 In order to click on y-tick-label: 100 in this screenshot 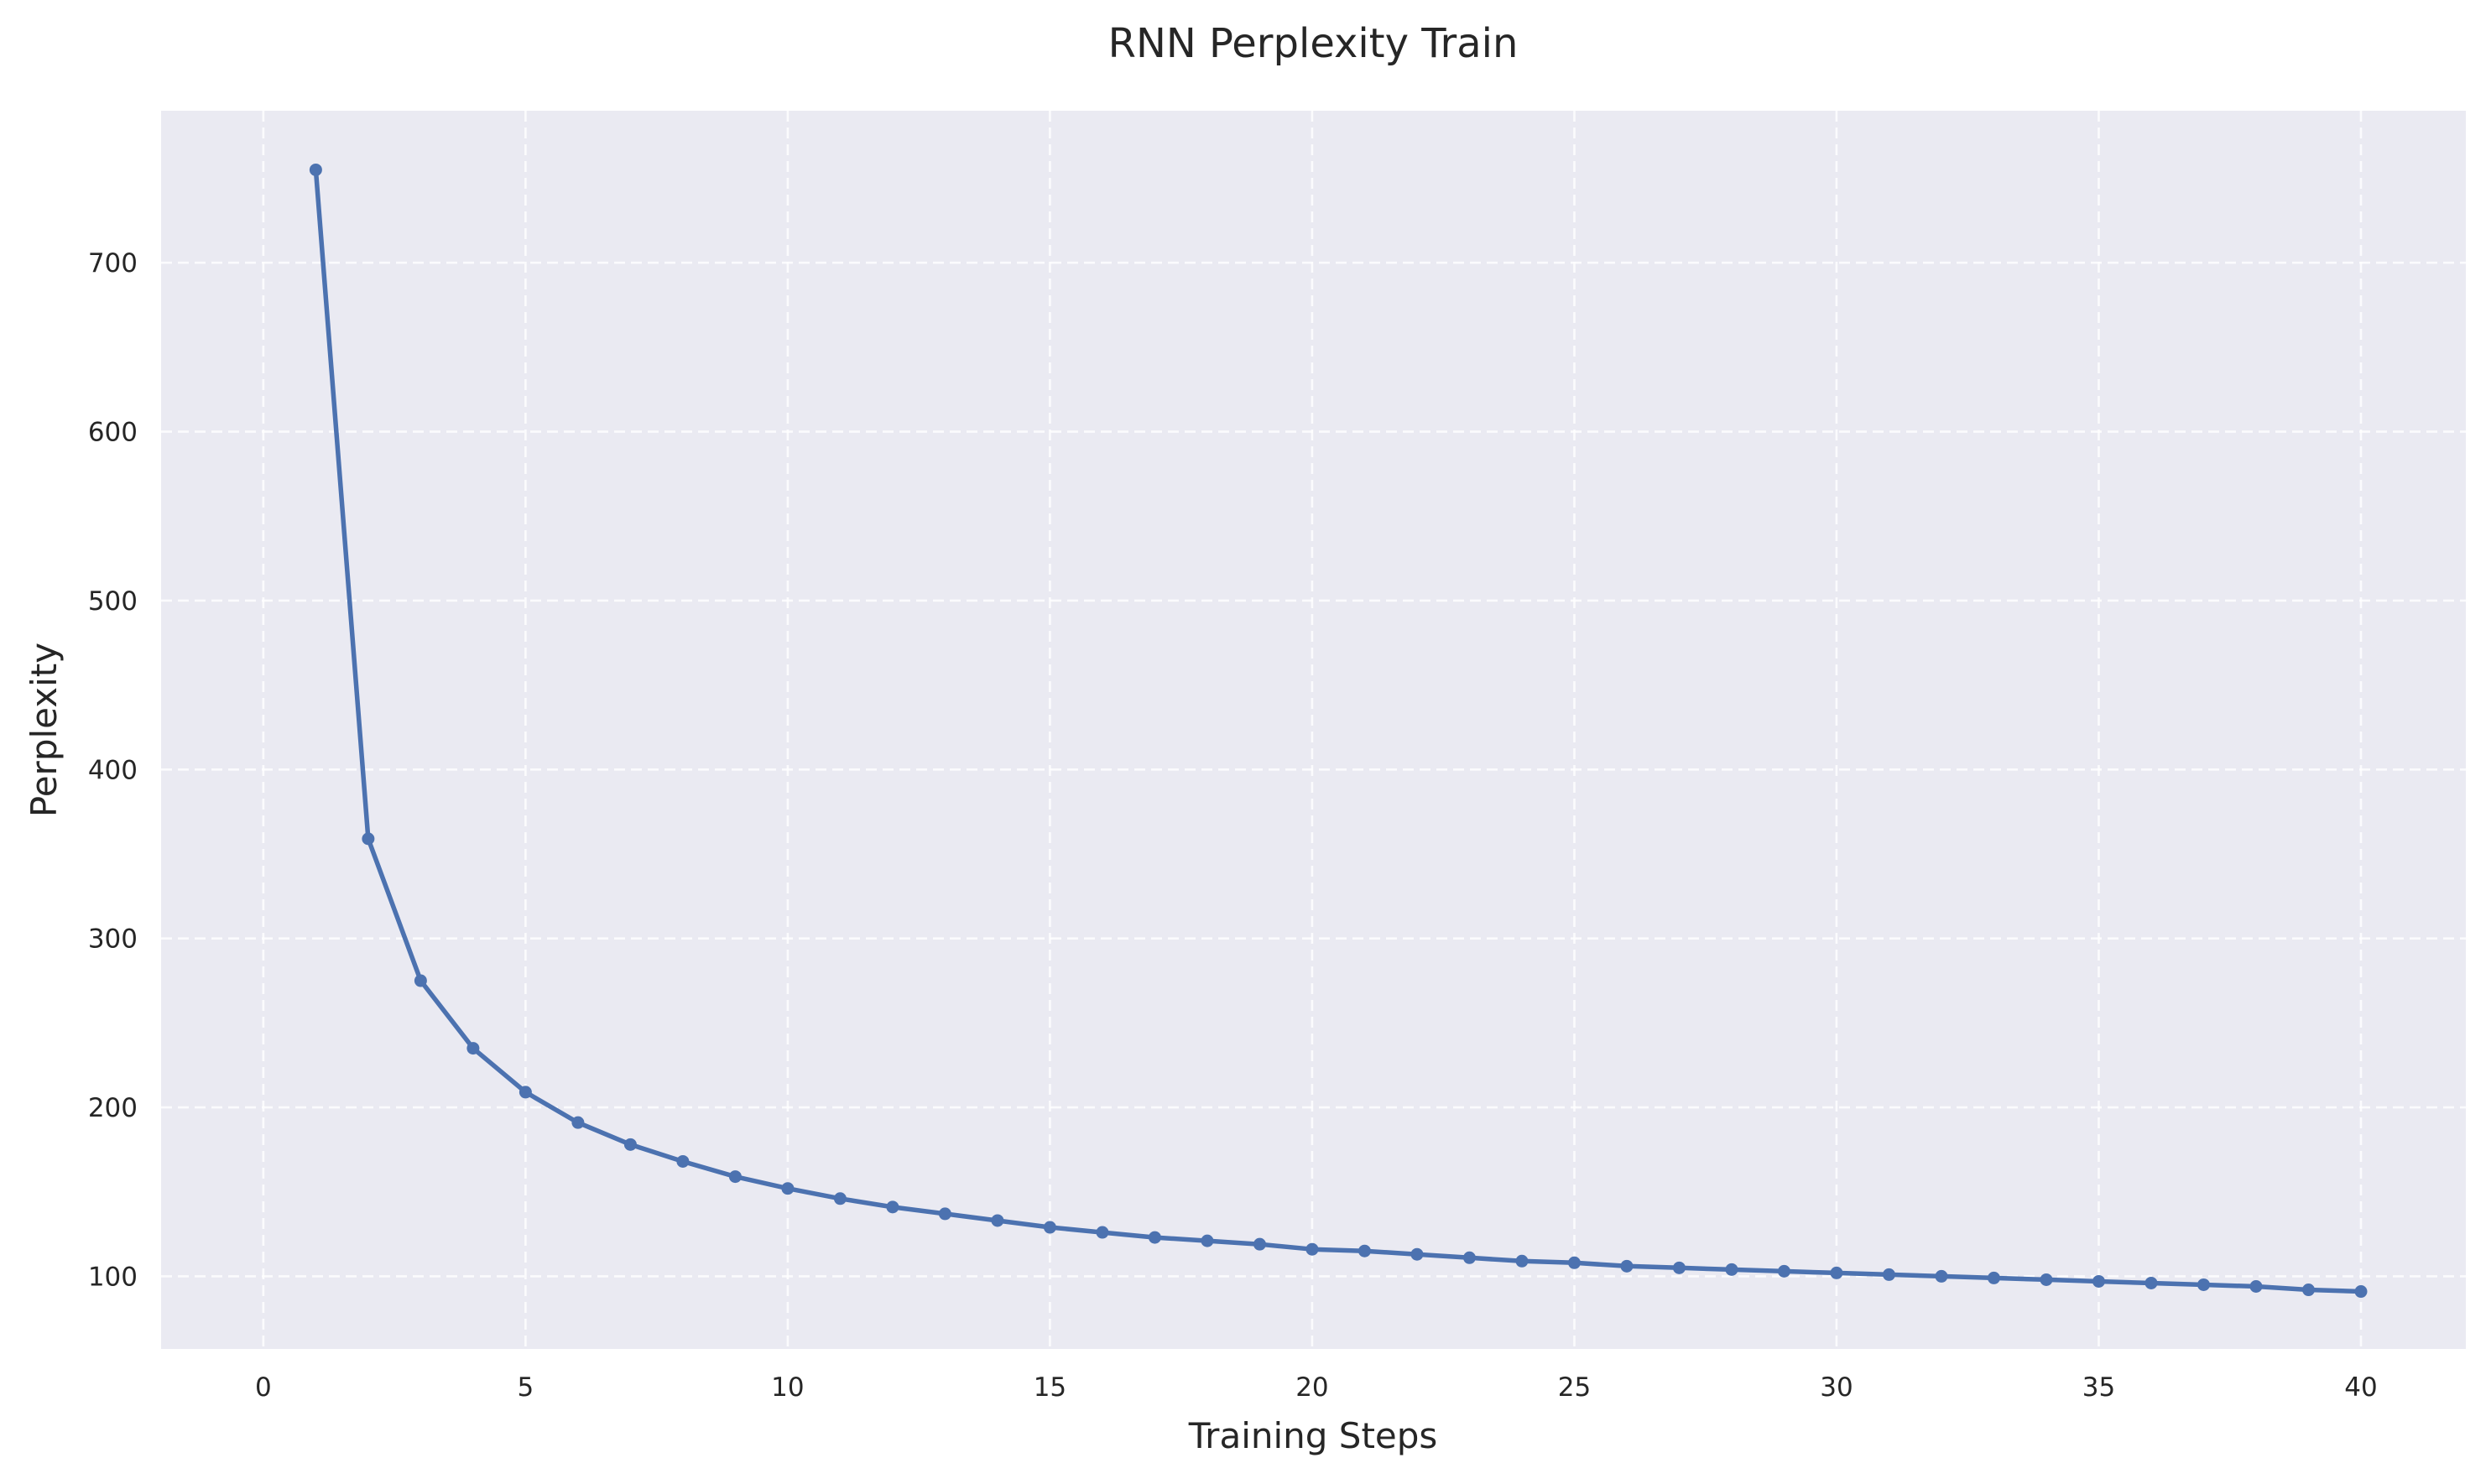, I will do `click(113, 1277)`.